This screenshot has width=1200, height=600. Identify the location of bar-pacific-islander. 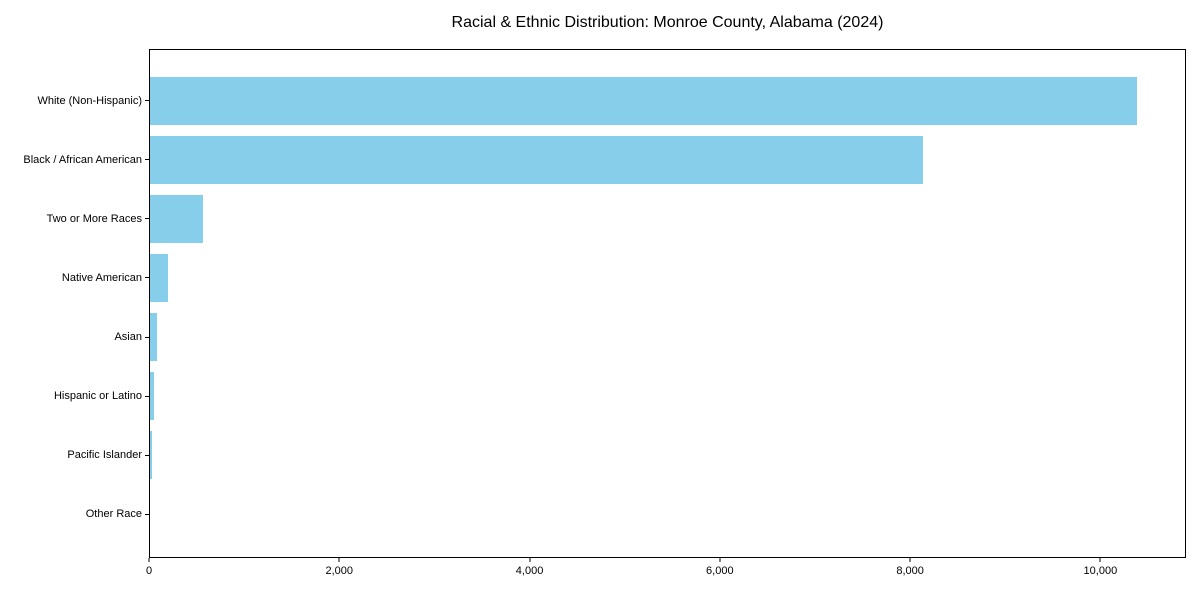
(151, 454).